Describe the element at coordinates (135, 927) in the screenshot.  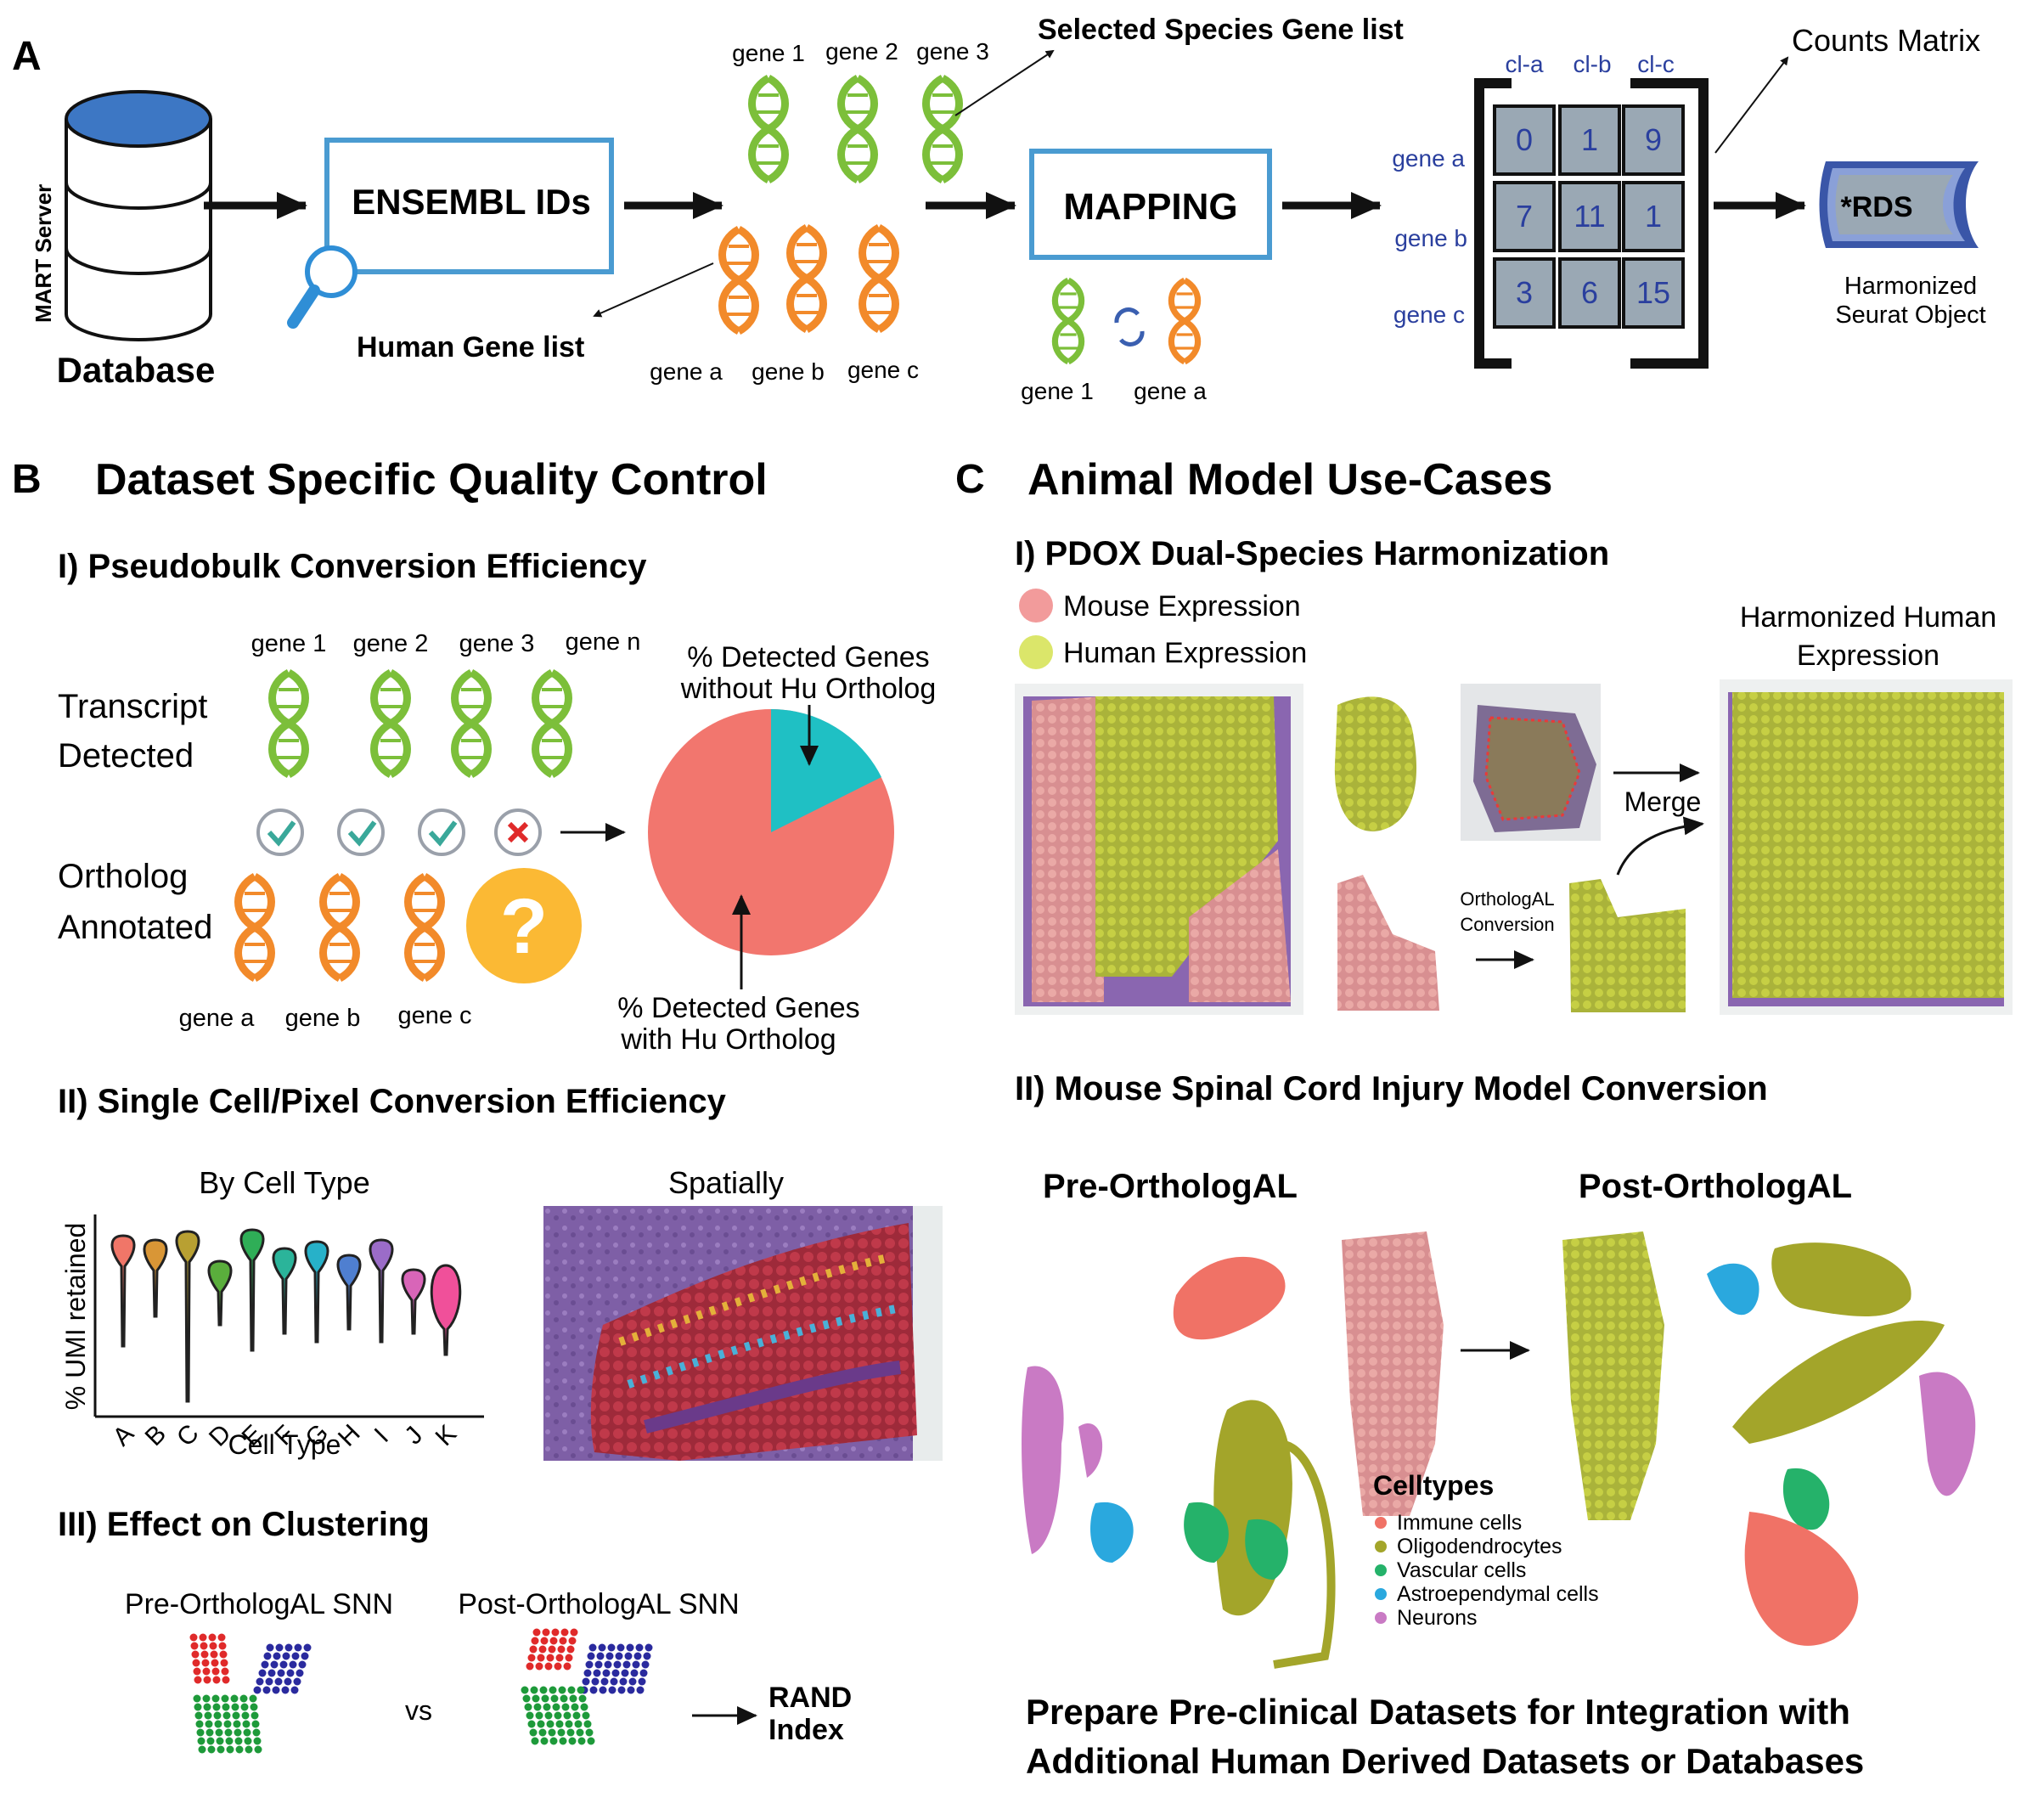
I see `ortholog-label-2: Annotated` at that location.